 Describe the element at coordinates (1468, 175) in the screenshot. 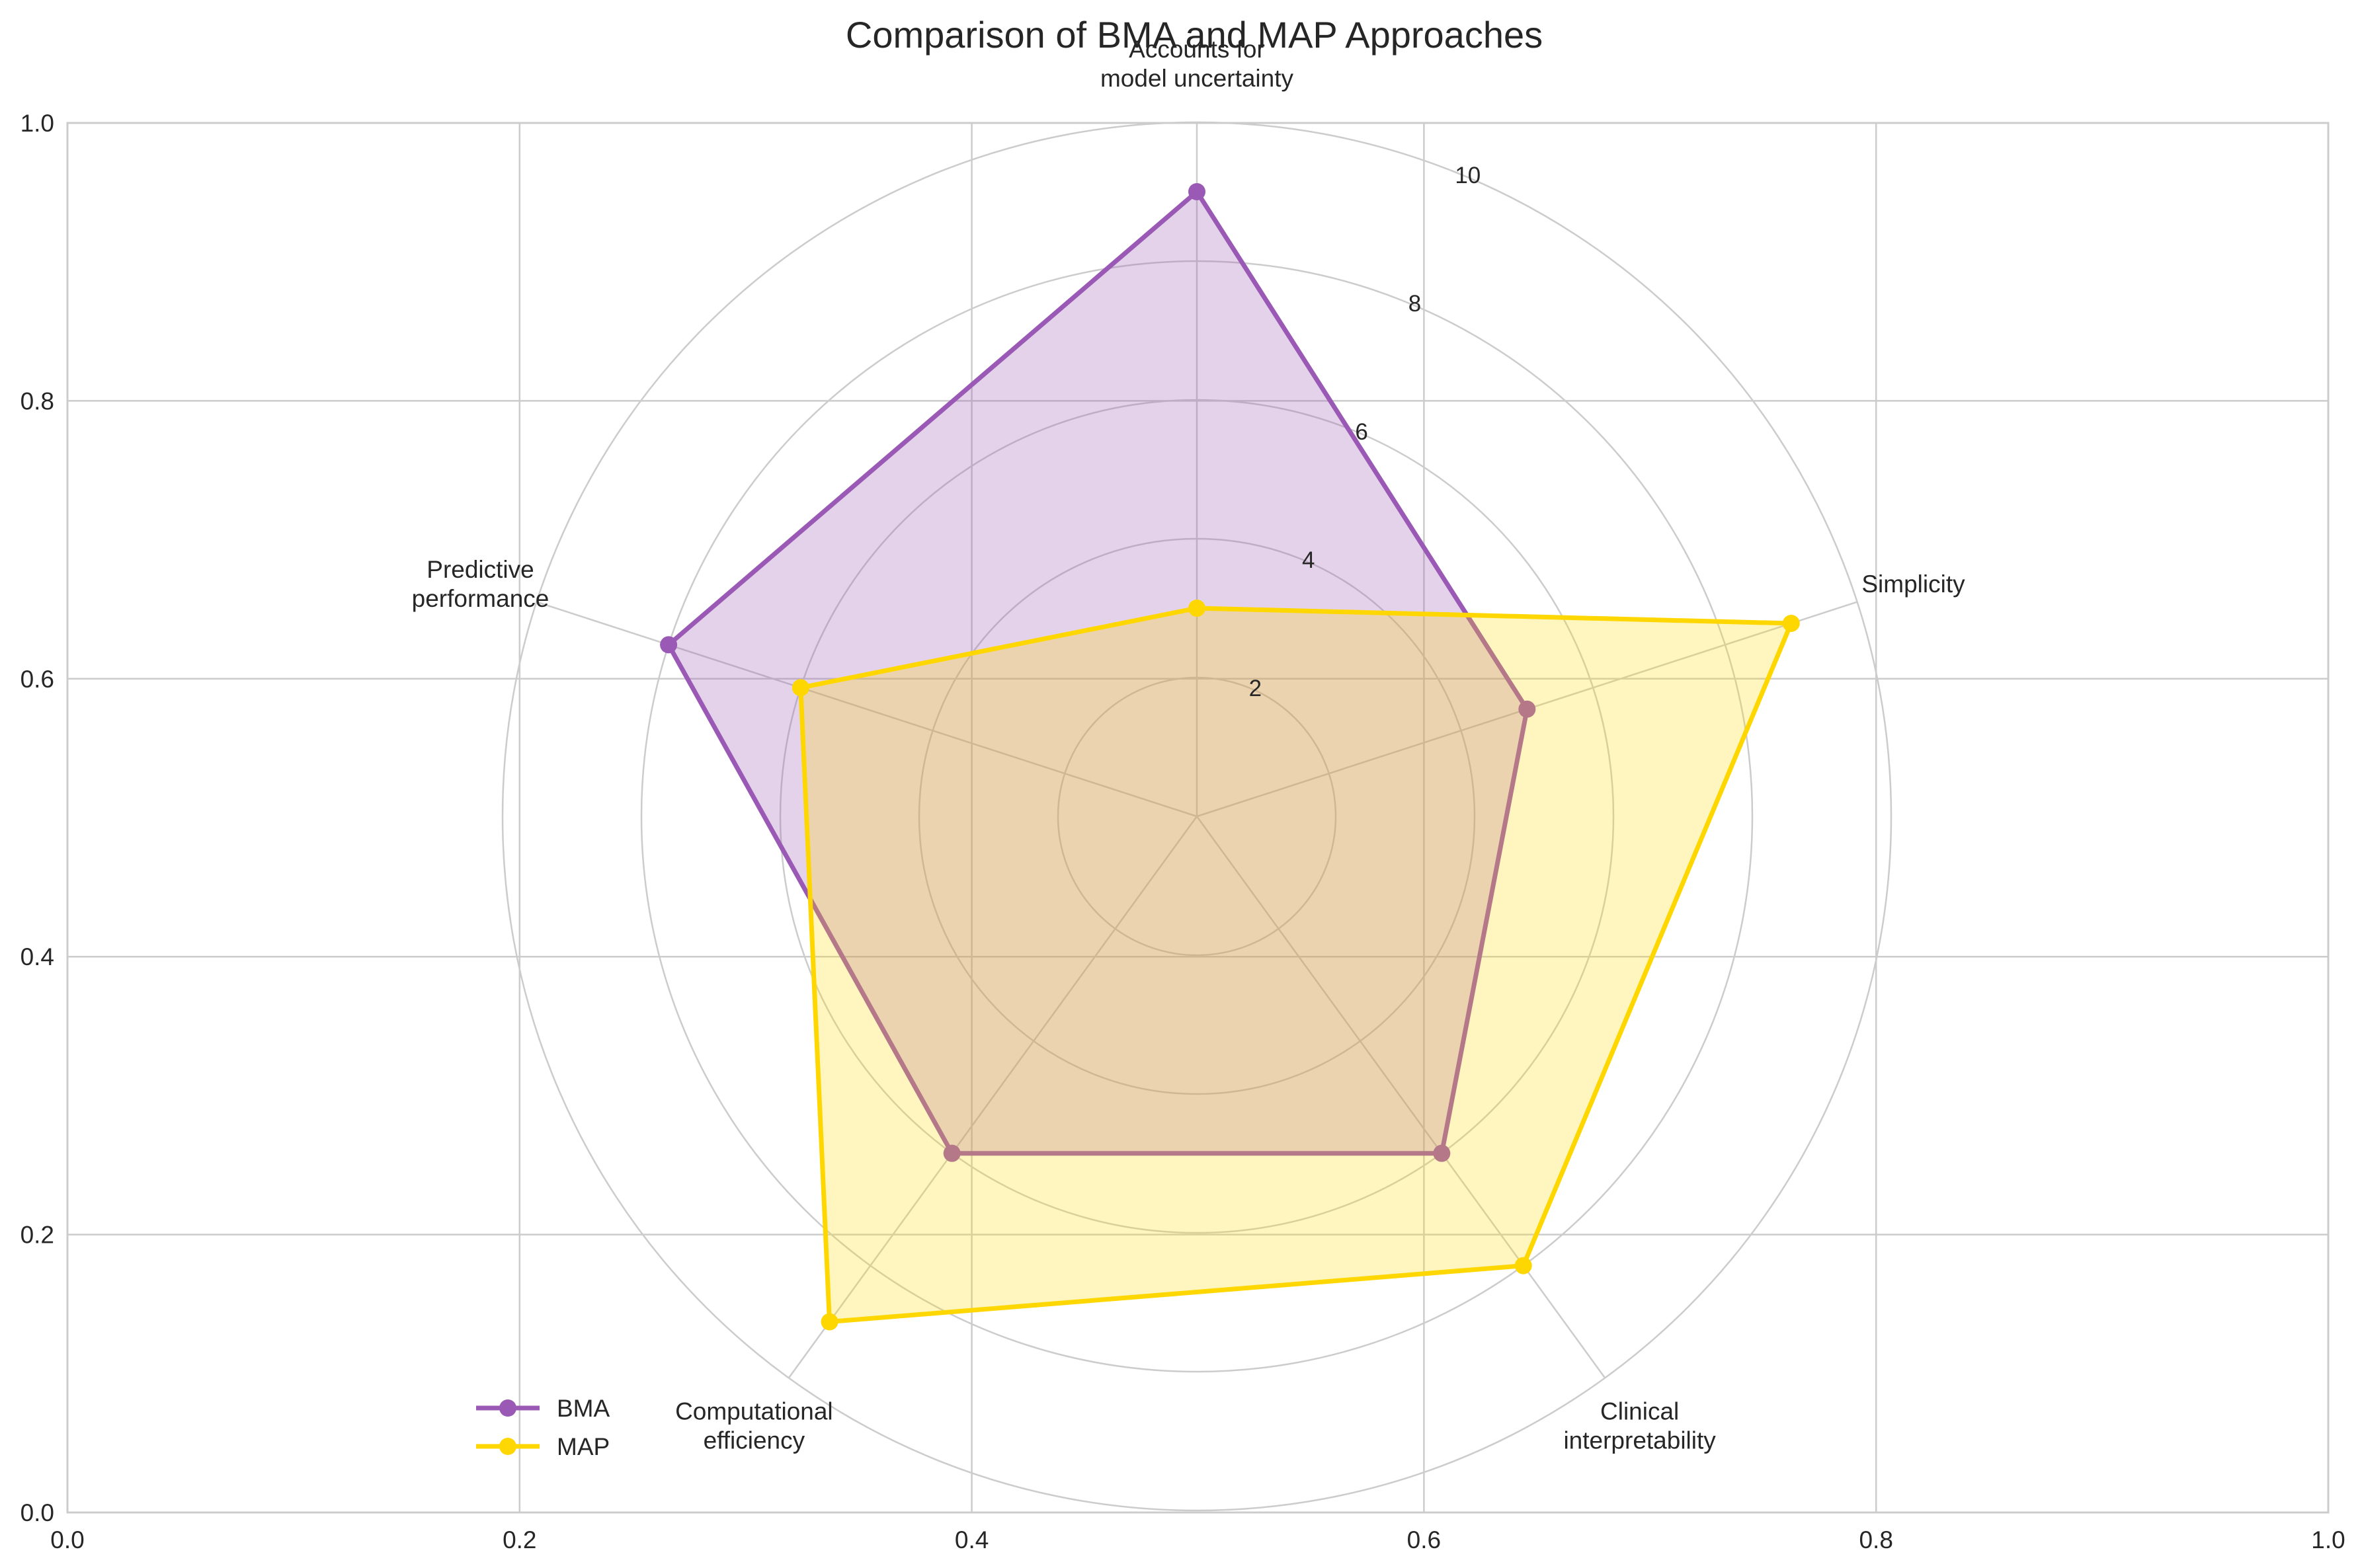

I see `radial-tick-label: 10` at that location.